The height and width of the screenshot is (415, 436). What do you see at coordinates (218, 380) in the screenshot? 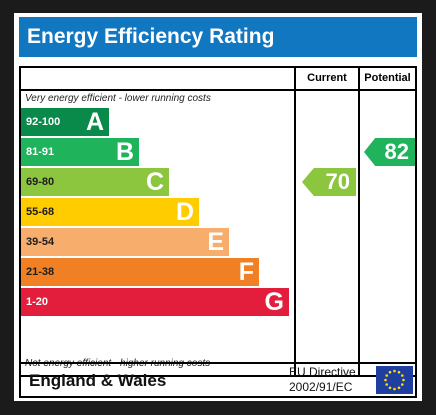
I see `footer: England & Wales EU Directive 2002/91/EC` at bounding box center [218, 380].